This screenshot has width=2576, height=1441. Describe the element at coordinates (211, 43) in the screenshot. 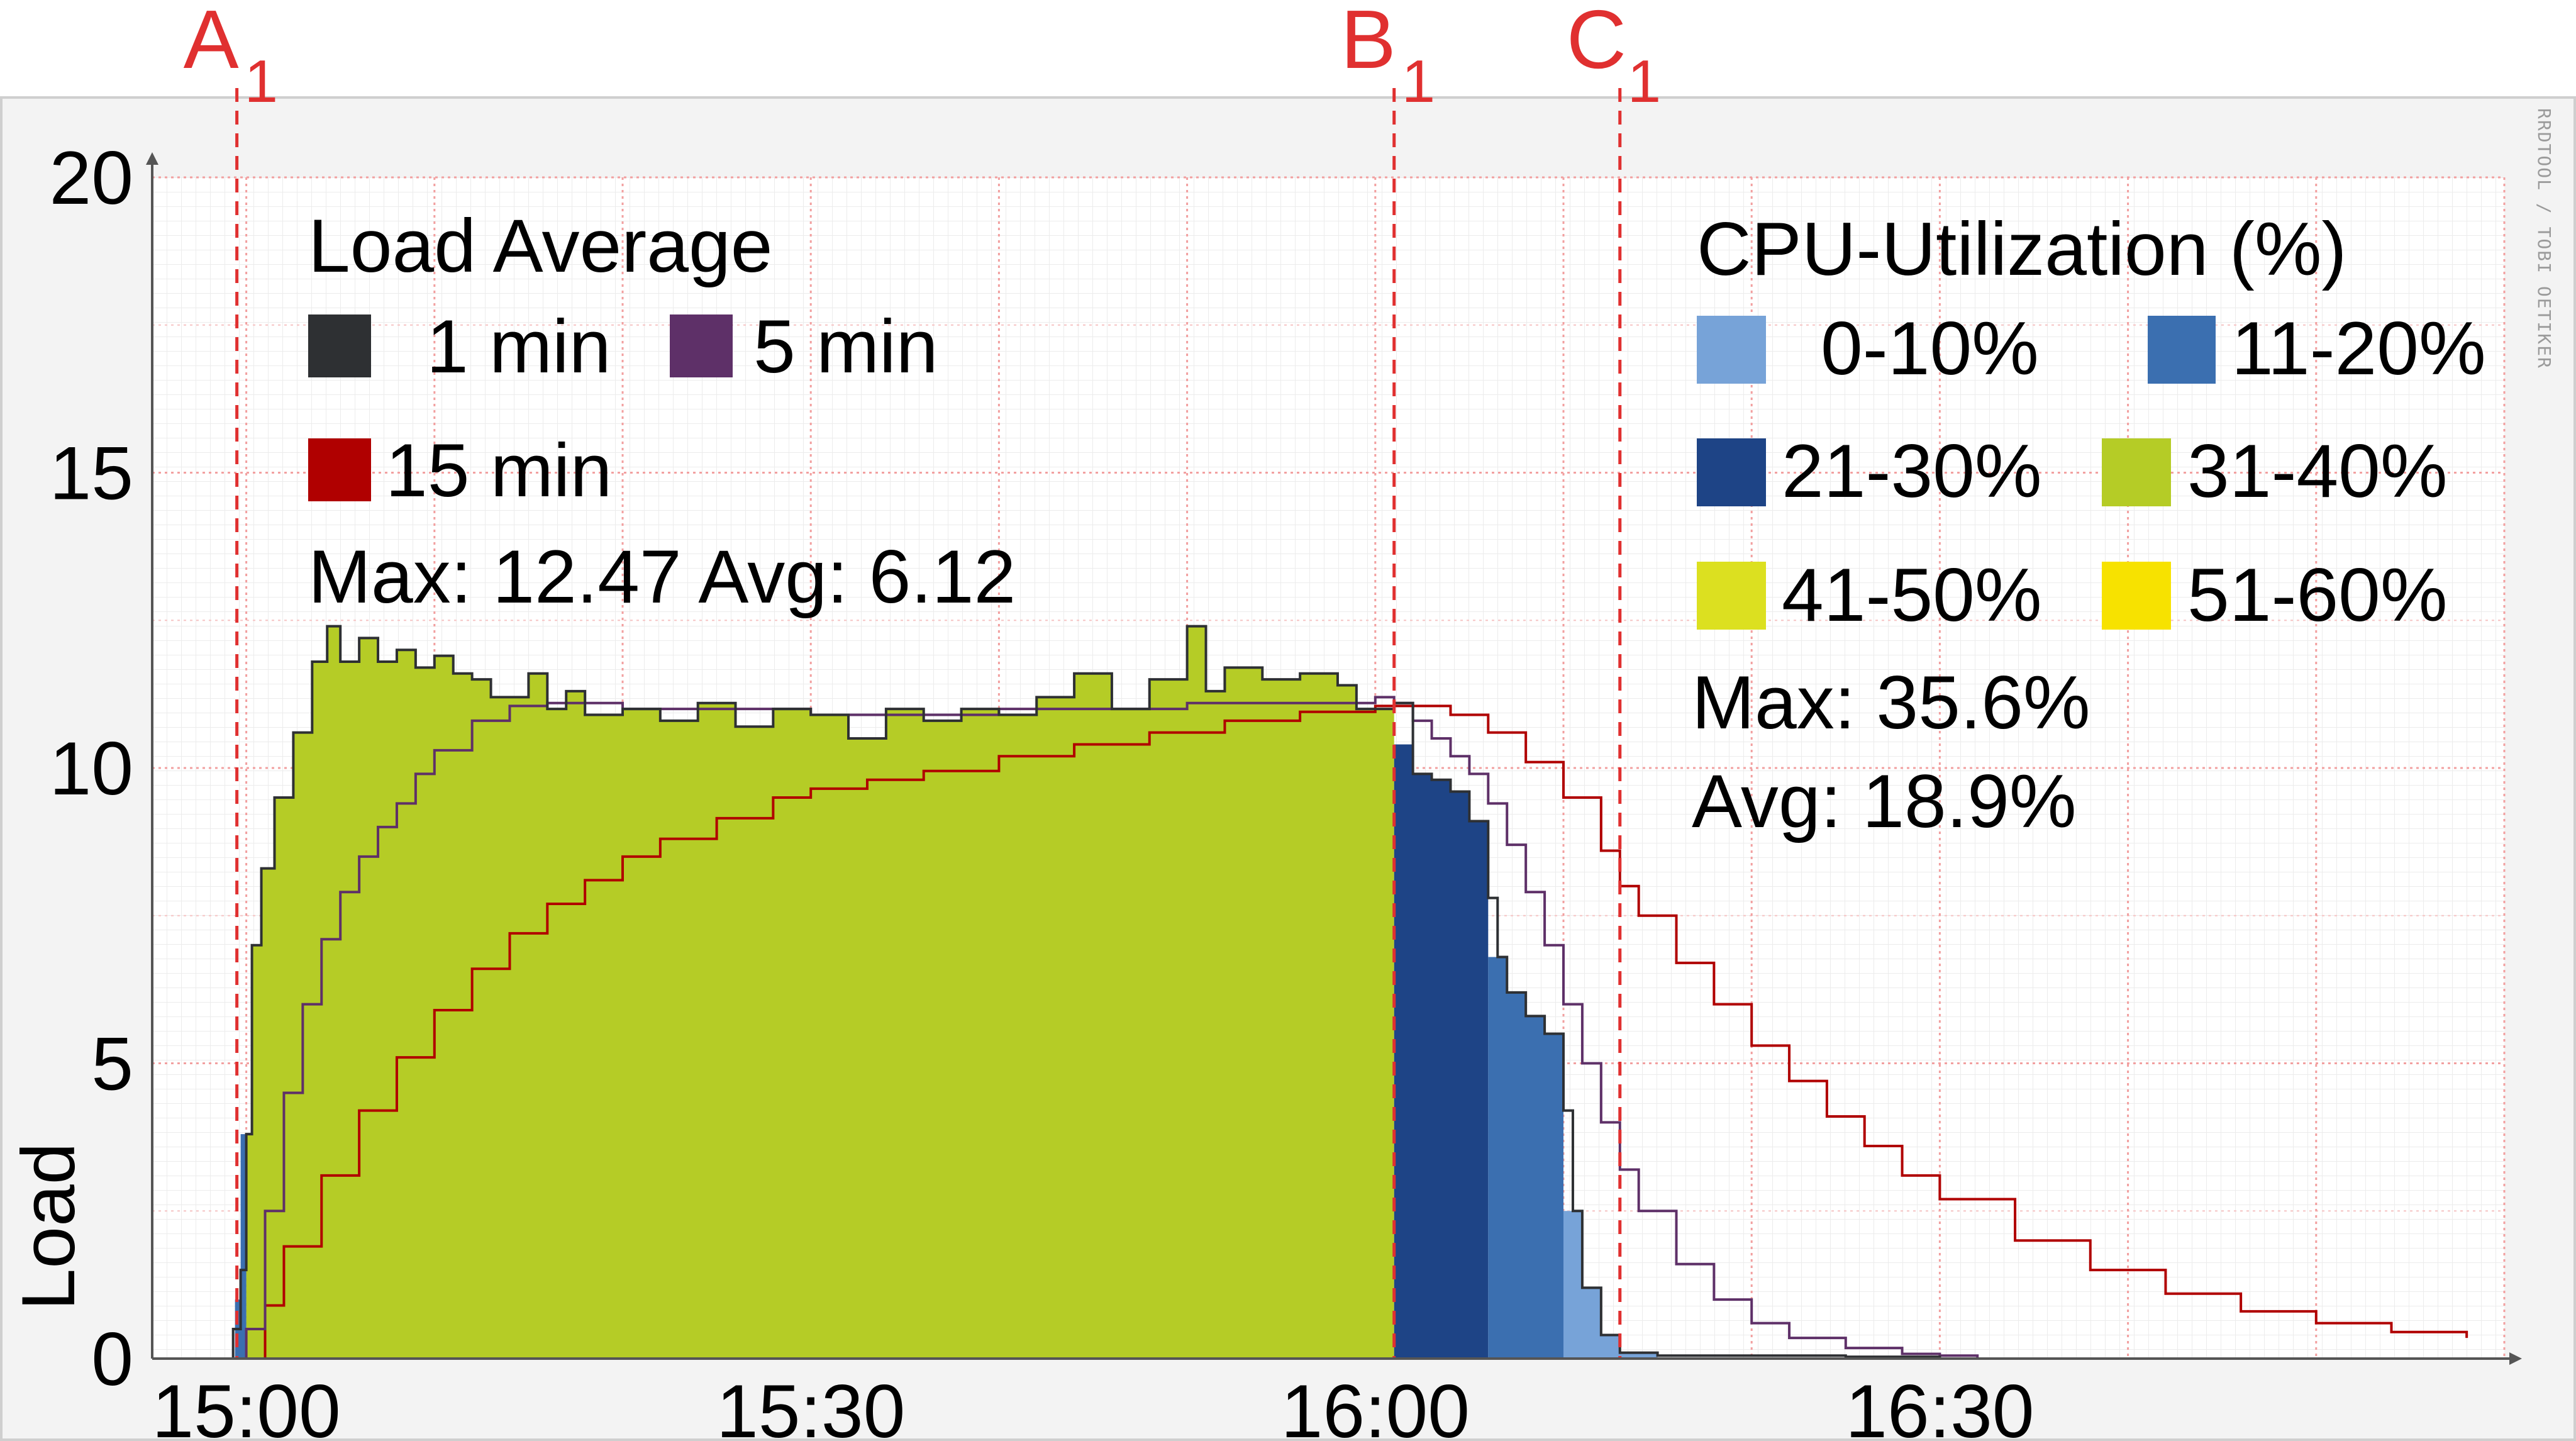

I see `marker-label-A: A` at that location.